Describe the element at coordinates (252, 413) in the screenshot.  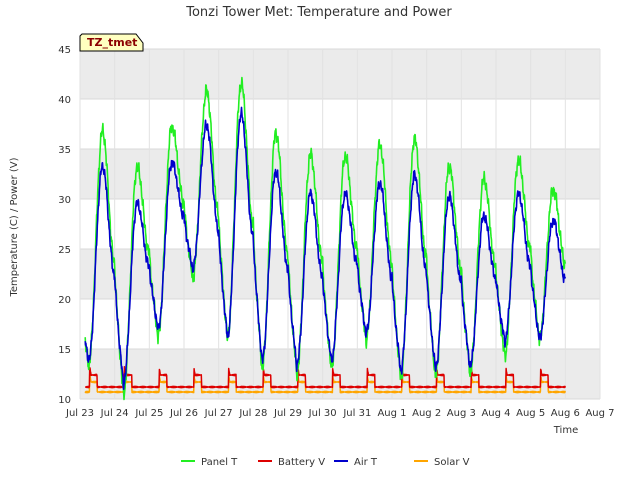
I see `x-tick-label: Jul 28` at that location.